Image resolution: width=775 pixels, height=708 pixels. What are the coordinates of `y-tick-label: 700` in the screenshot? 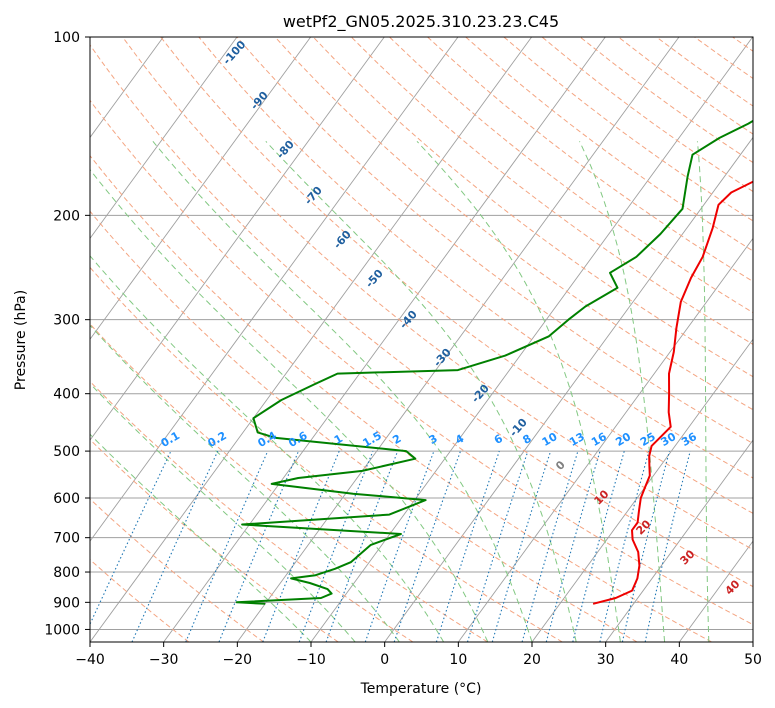 It's located at (66, 539).